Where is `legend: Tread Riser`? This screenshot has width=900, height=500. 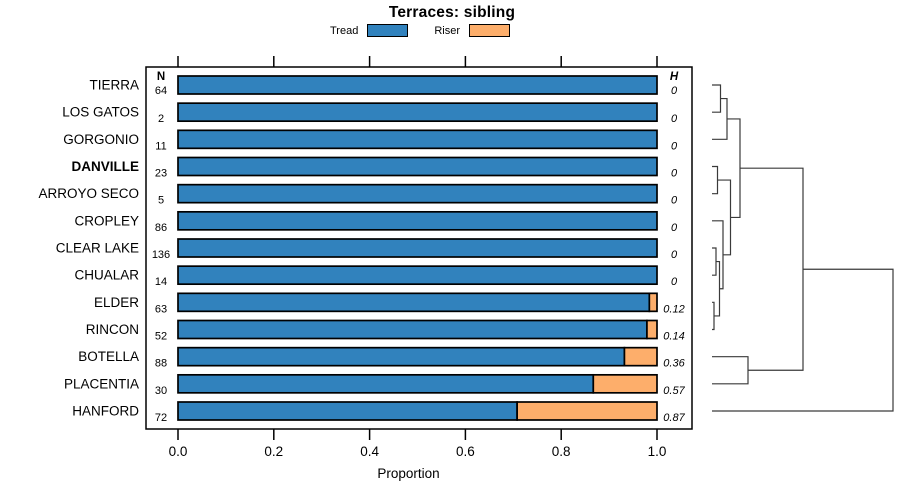
legend: Tread Riser is located at coordinates (420, 30).